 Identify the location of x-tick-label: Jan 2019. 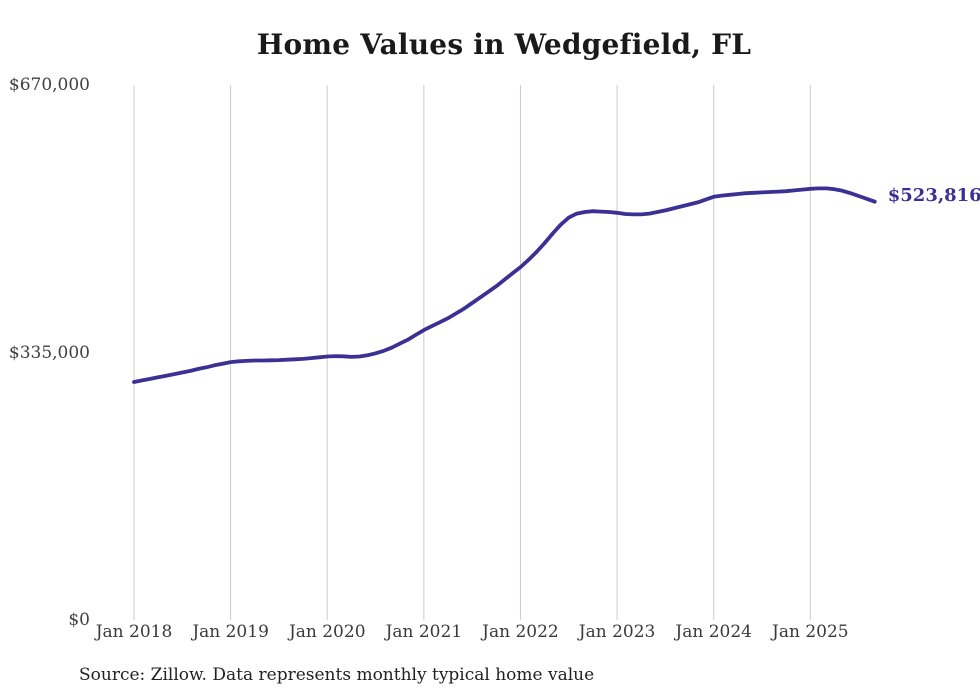
(230, 632).